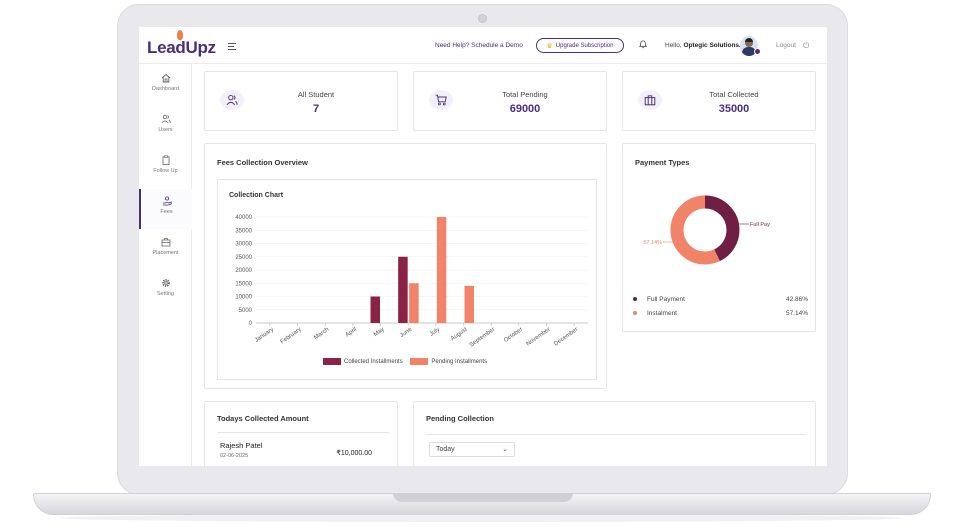 The image size is (964, 528). Describe the element at coordinates (525, 94) in the screenshot. I see `stat-label: Total Pending` at that location.